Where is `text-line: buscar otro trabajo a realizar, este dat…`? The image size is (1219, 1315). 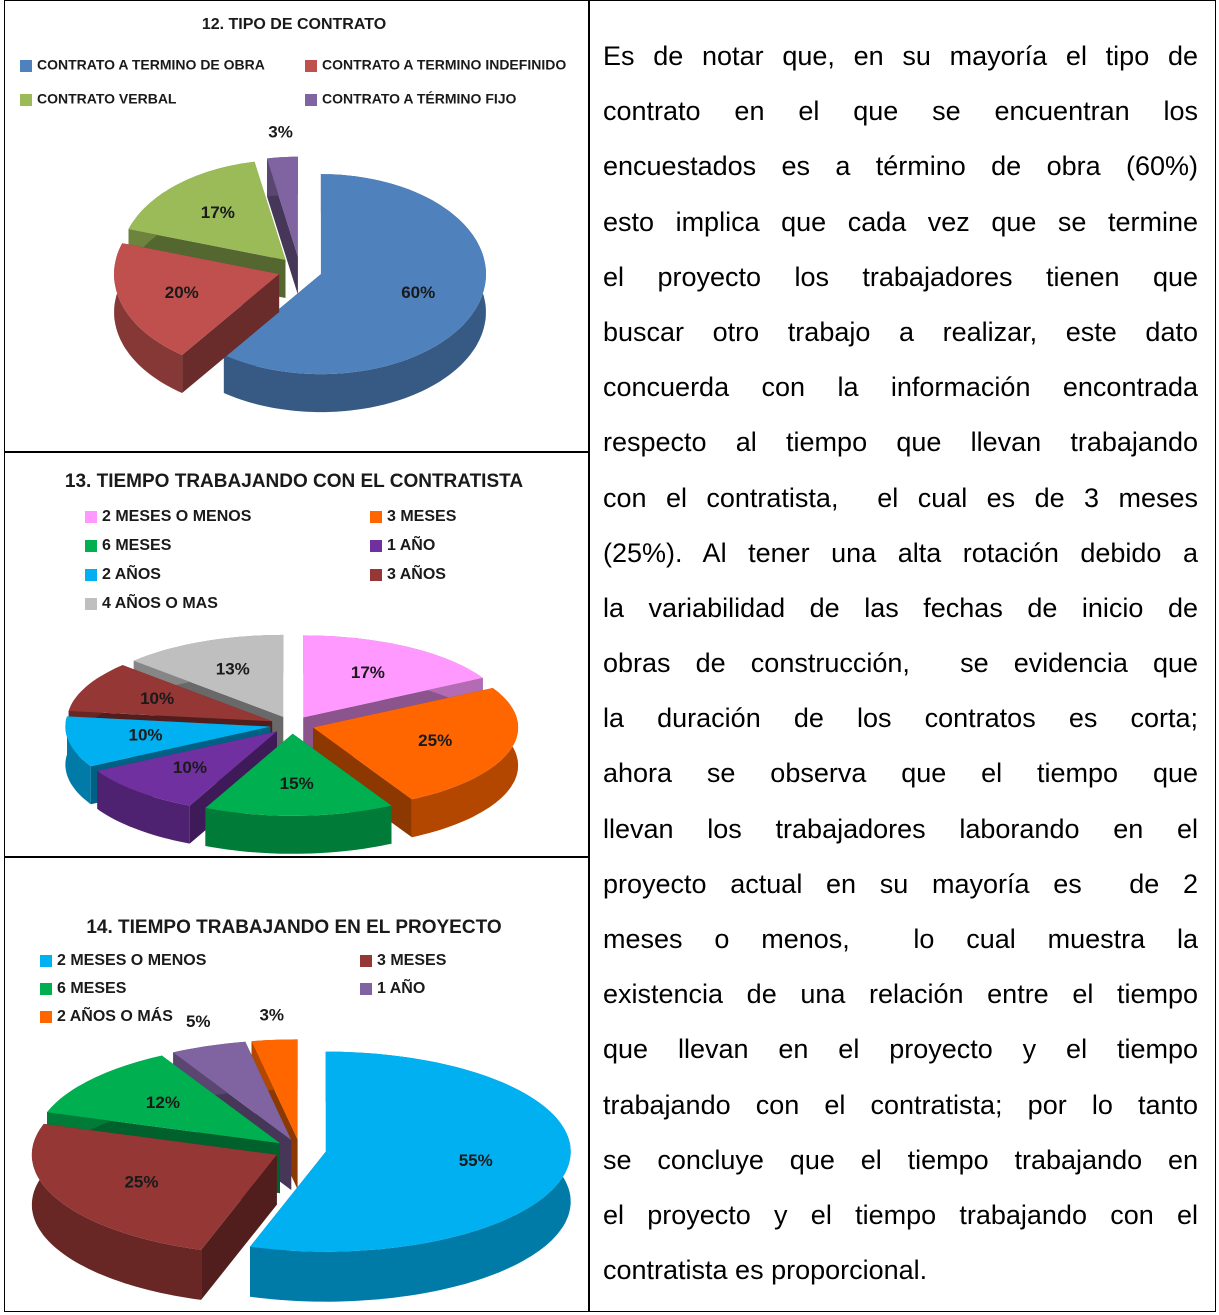 text-line: buscar otro trabajo a realizar, este dat… is located at coordinates (900, 331).